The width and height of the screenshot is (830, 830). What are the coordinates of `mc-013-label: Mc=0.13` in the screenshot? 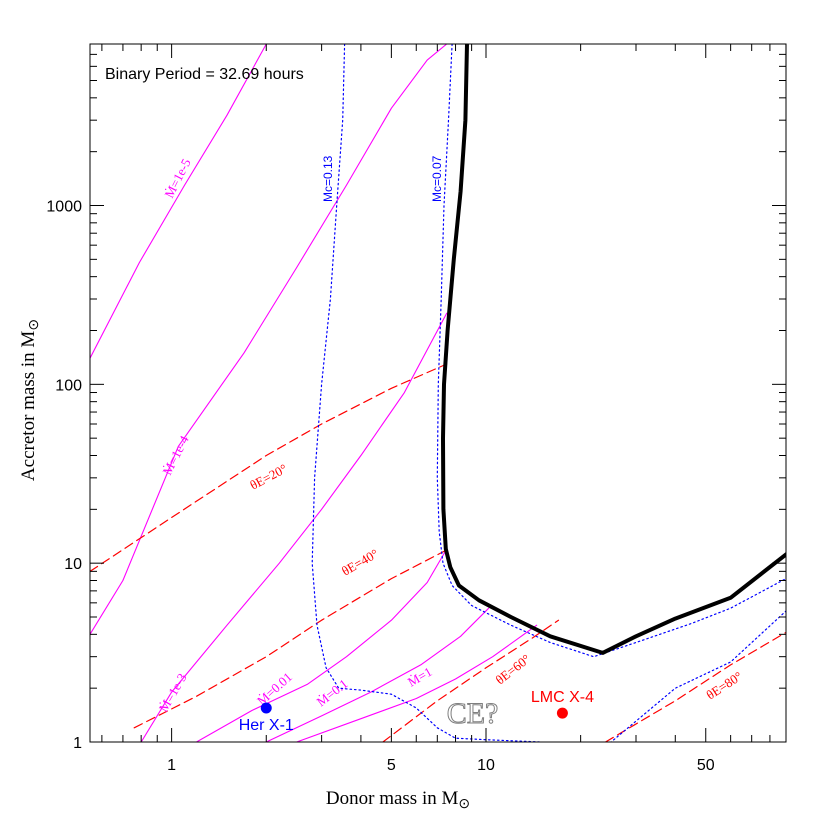 It's located at (328, 178).